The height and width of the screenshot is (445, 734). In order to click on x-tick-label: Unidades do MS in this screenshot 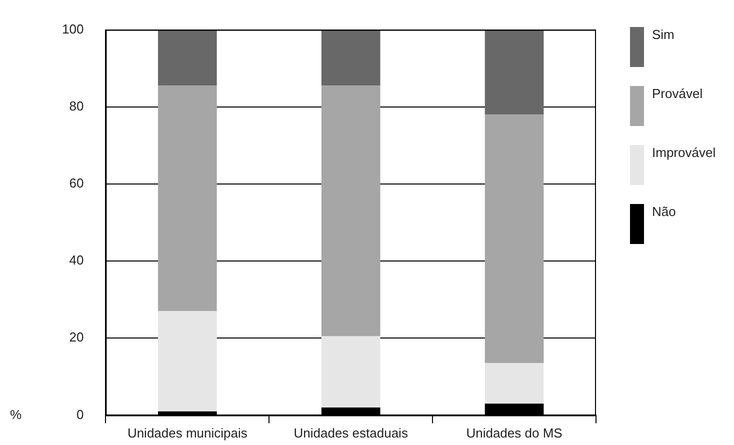, I will do `click(514, 433)`.